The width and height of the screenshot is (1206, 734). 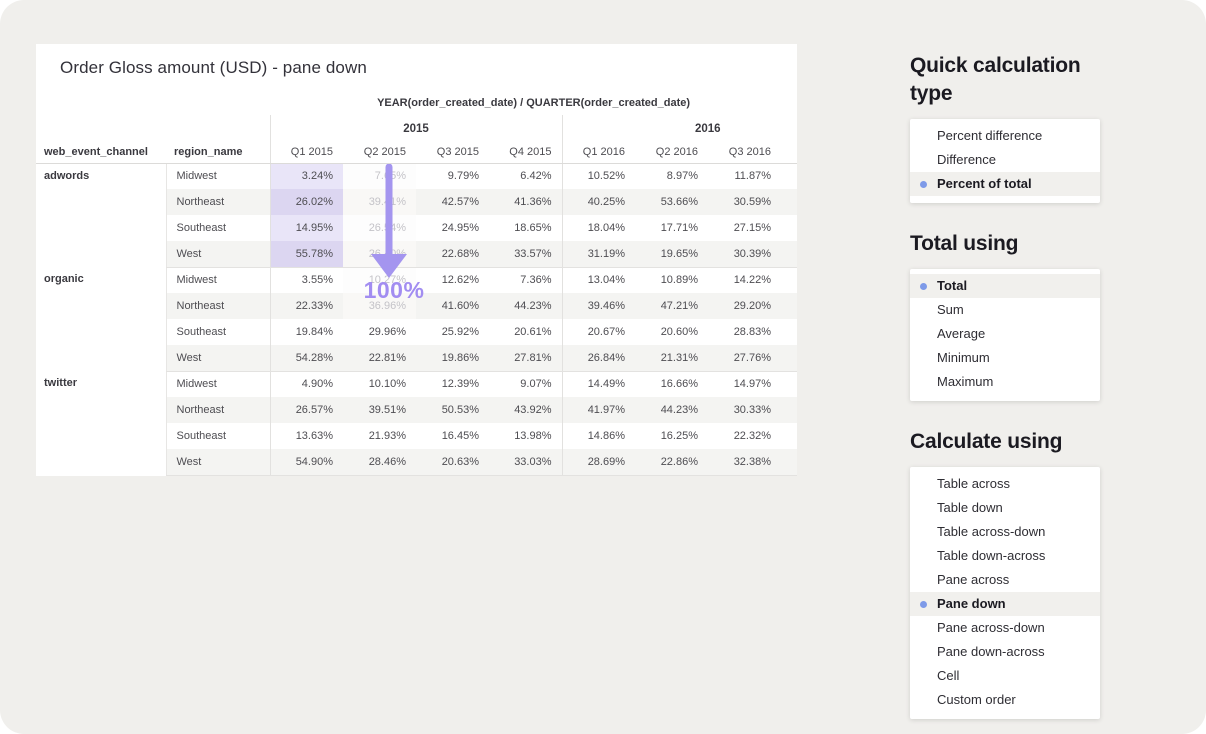 What do you see at coordinates (306, 176) in the screenshot?
I see `value-cell: 3.24%` at bounding box center [306, 176].